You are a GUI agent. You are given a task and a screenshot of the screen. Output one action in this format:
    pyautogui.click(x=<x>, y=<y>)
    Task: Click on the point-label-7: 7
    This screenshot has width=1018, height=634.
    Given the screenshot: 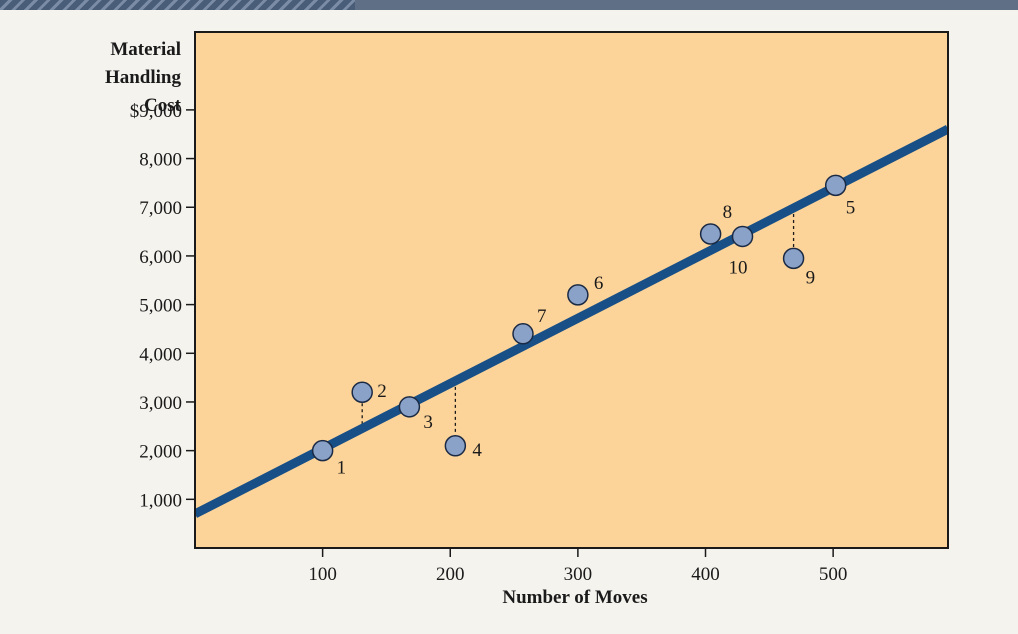 What is the action you would take?
    pyautogui.click(x=542, y=316)
    